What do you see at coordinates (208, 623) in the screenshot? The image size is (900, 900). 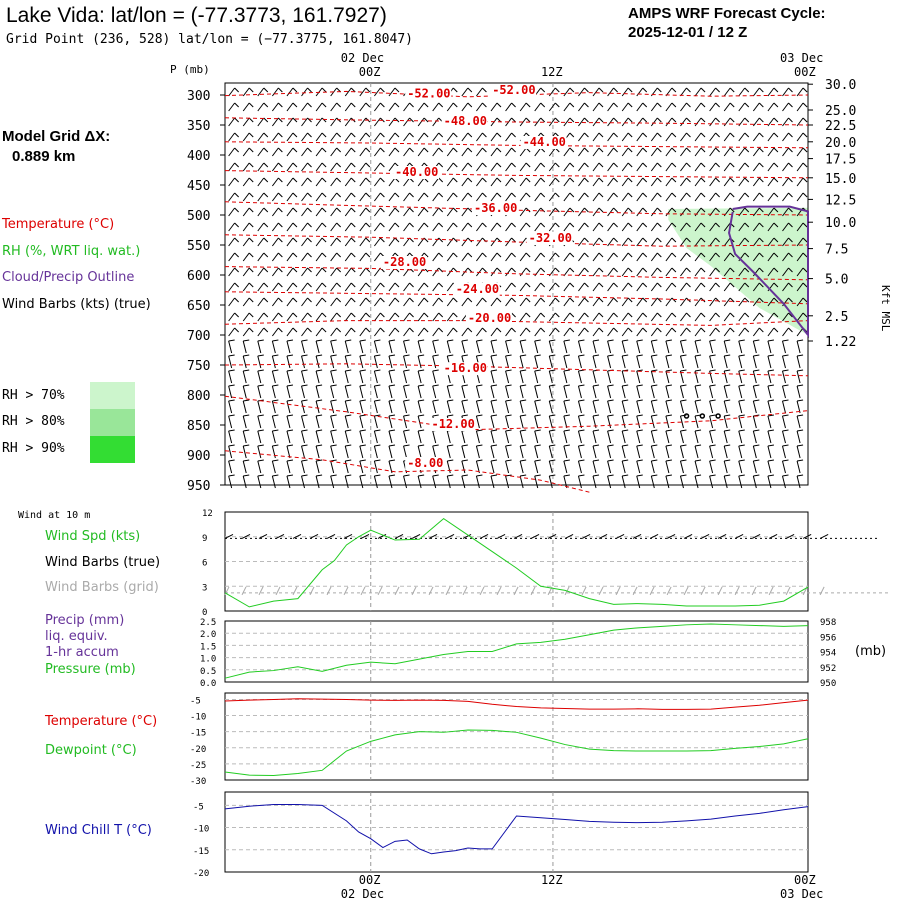 I see `precip-tick-label: 2.5` at bounding box center [208, 623].